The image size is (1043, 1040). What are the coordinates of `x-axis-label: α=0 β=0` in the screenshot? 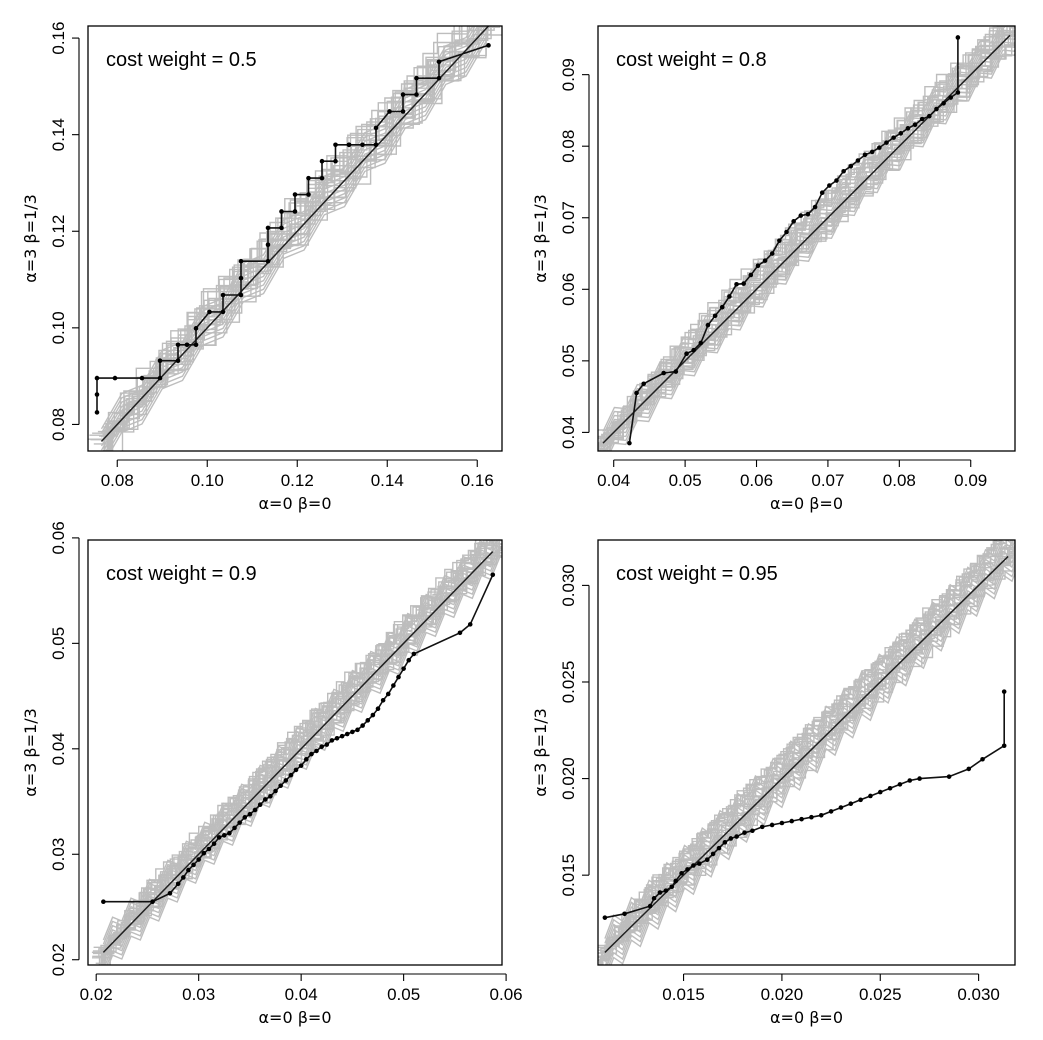 It's located at (294, 1017).